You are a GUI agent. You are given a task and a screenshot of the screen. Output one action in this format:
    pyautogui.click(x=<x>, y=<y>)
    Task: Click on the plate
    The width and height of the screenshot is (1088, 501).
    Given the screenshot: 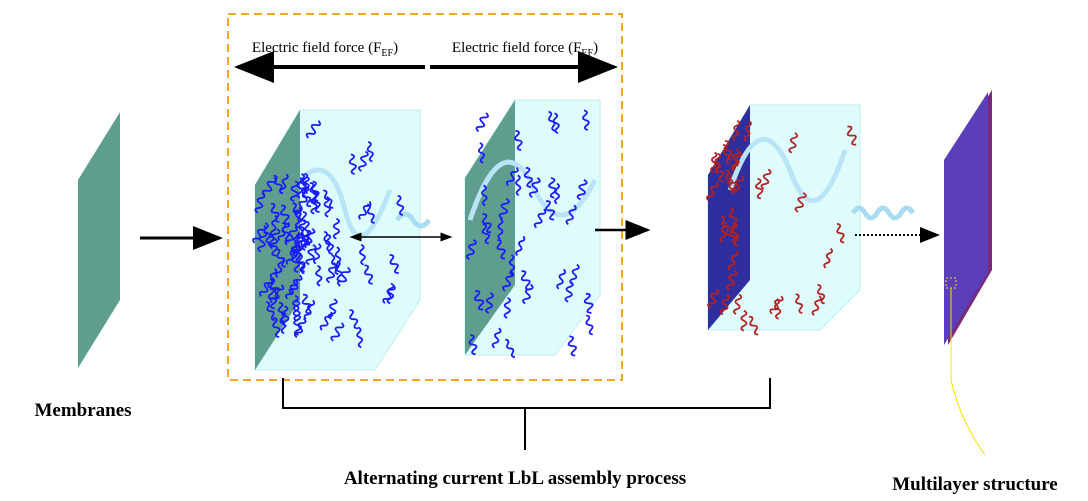 What is the action you would take?
    pyautogui.click(x=966, y=218)
    